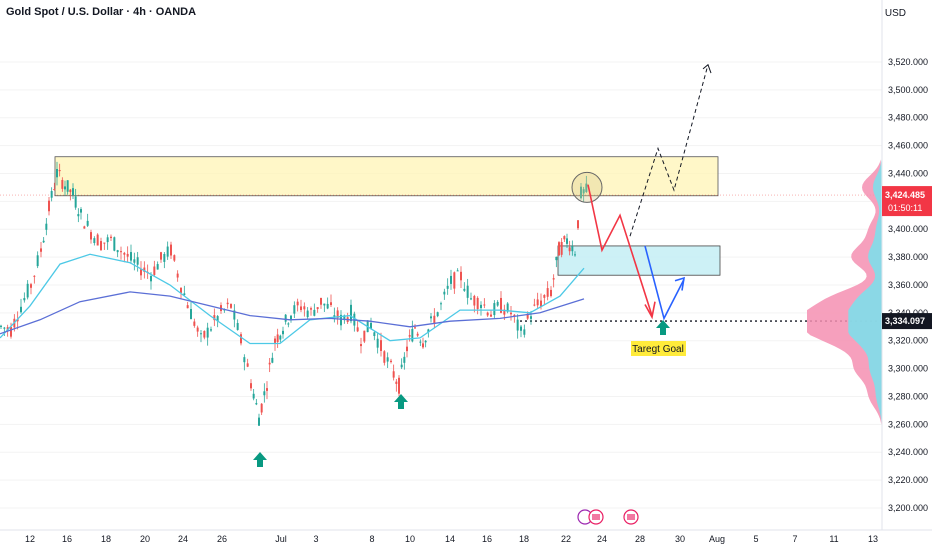 The height and width of the screenshot is (550, 932). What do you see at coordinates (664, 283) in the screenshot?
I see `blue-projection-path` at bounding box center [664, 283].